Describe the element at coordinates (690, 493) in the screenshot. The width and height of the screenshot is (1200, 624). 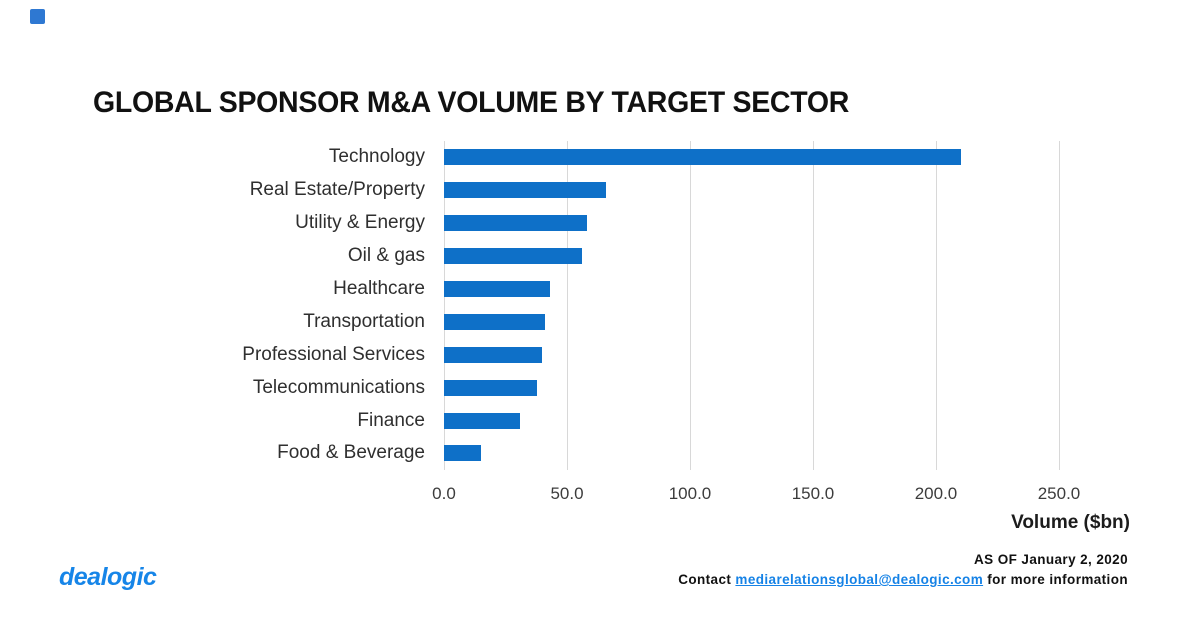
I see `x-tick-label: 100.0` at that location.